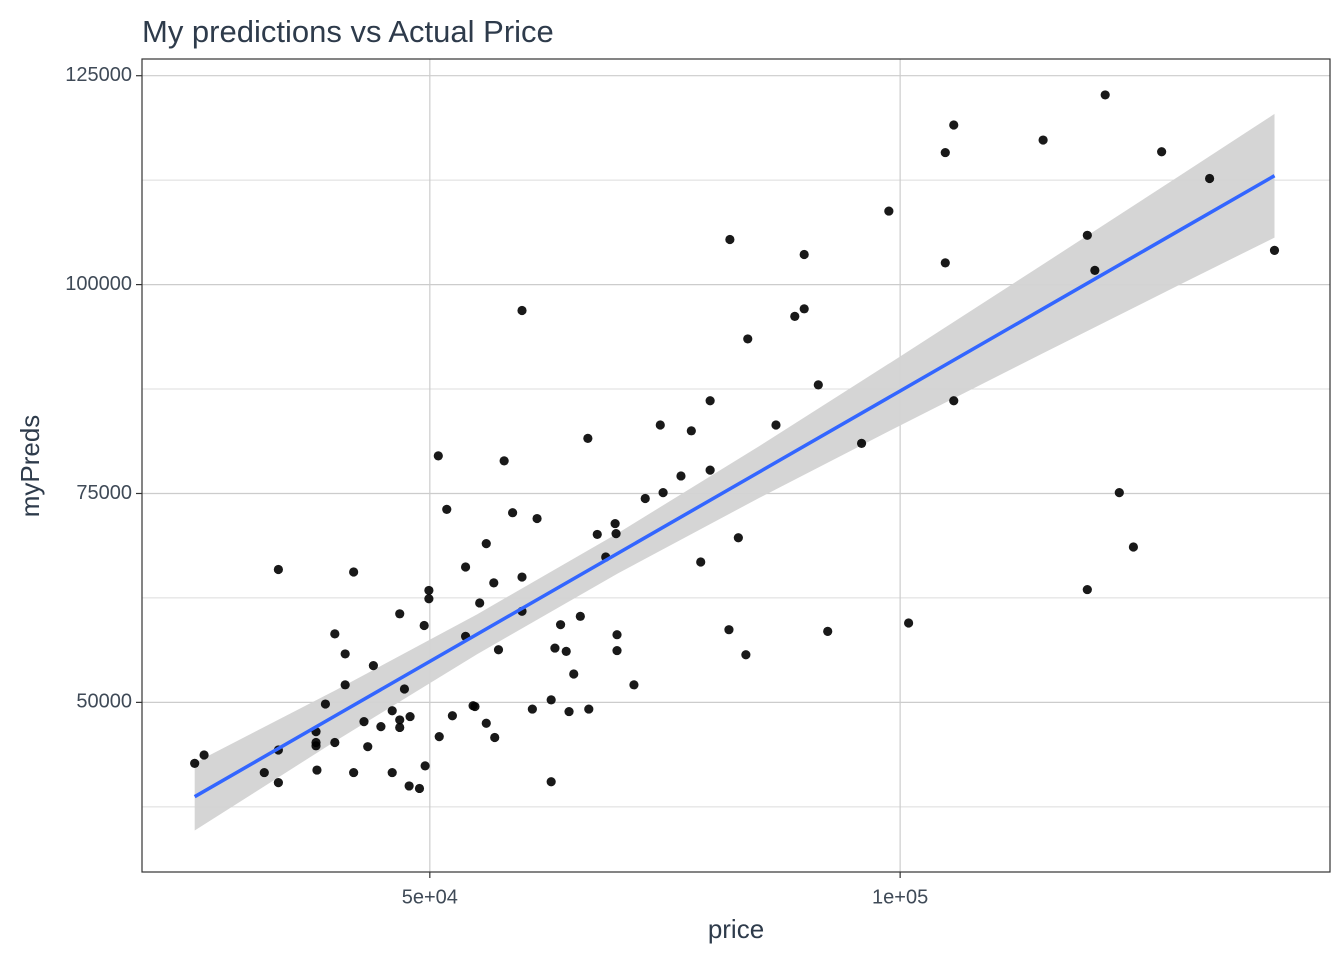  What do you see at coordinates (736, 929) in the screenshot?
I see `x-axis-title: price` at bounding box center [736, 929].